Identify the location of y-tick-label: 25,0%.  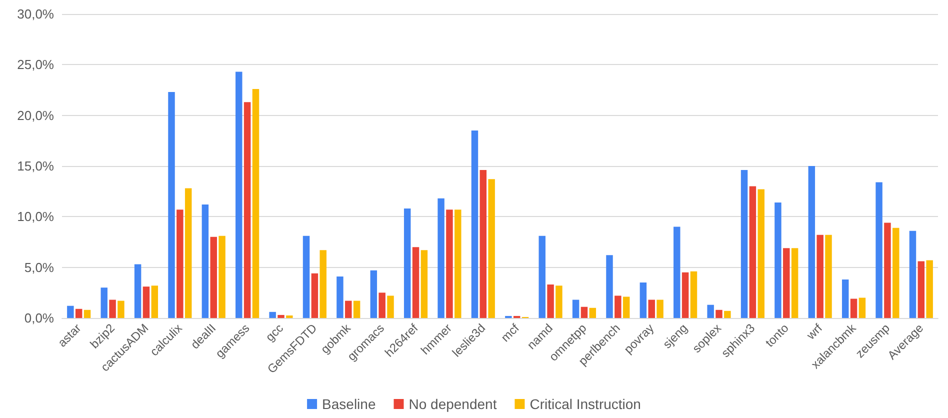
(35, 64).